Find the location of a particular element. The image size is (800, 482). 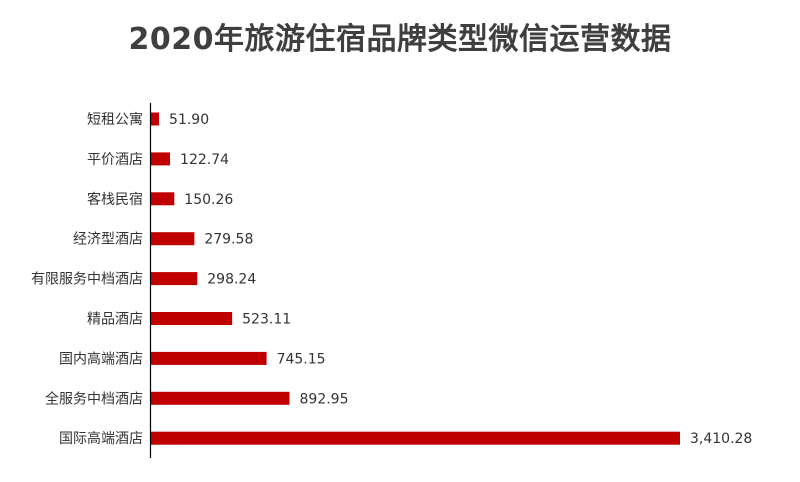

value-label: 745.15 is located at coordinates (301, 359).